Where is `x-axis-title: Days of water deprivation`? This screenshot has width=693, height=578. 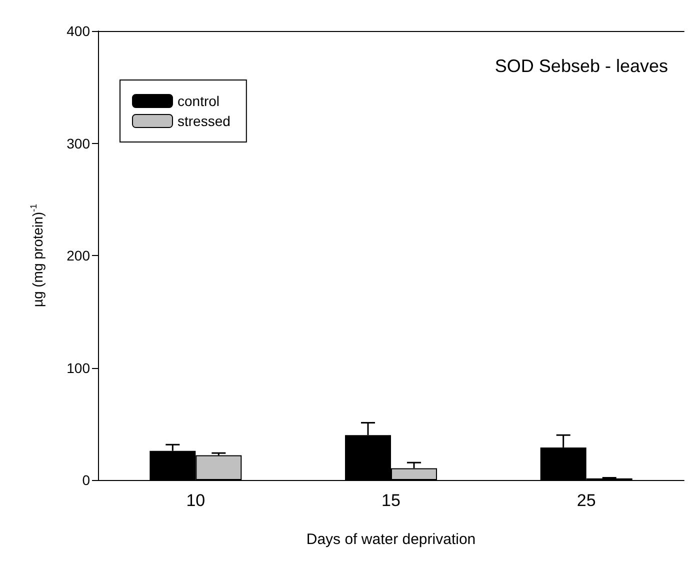
x-axis-title: Days of water deprivation is located at coordinates (391, 539).